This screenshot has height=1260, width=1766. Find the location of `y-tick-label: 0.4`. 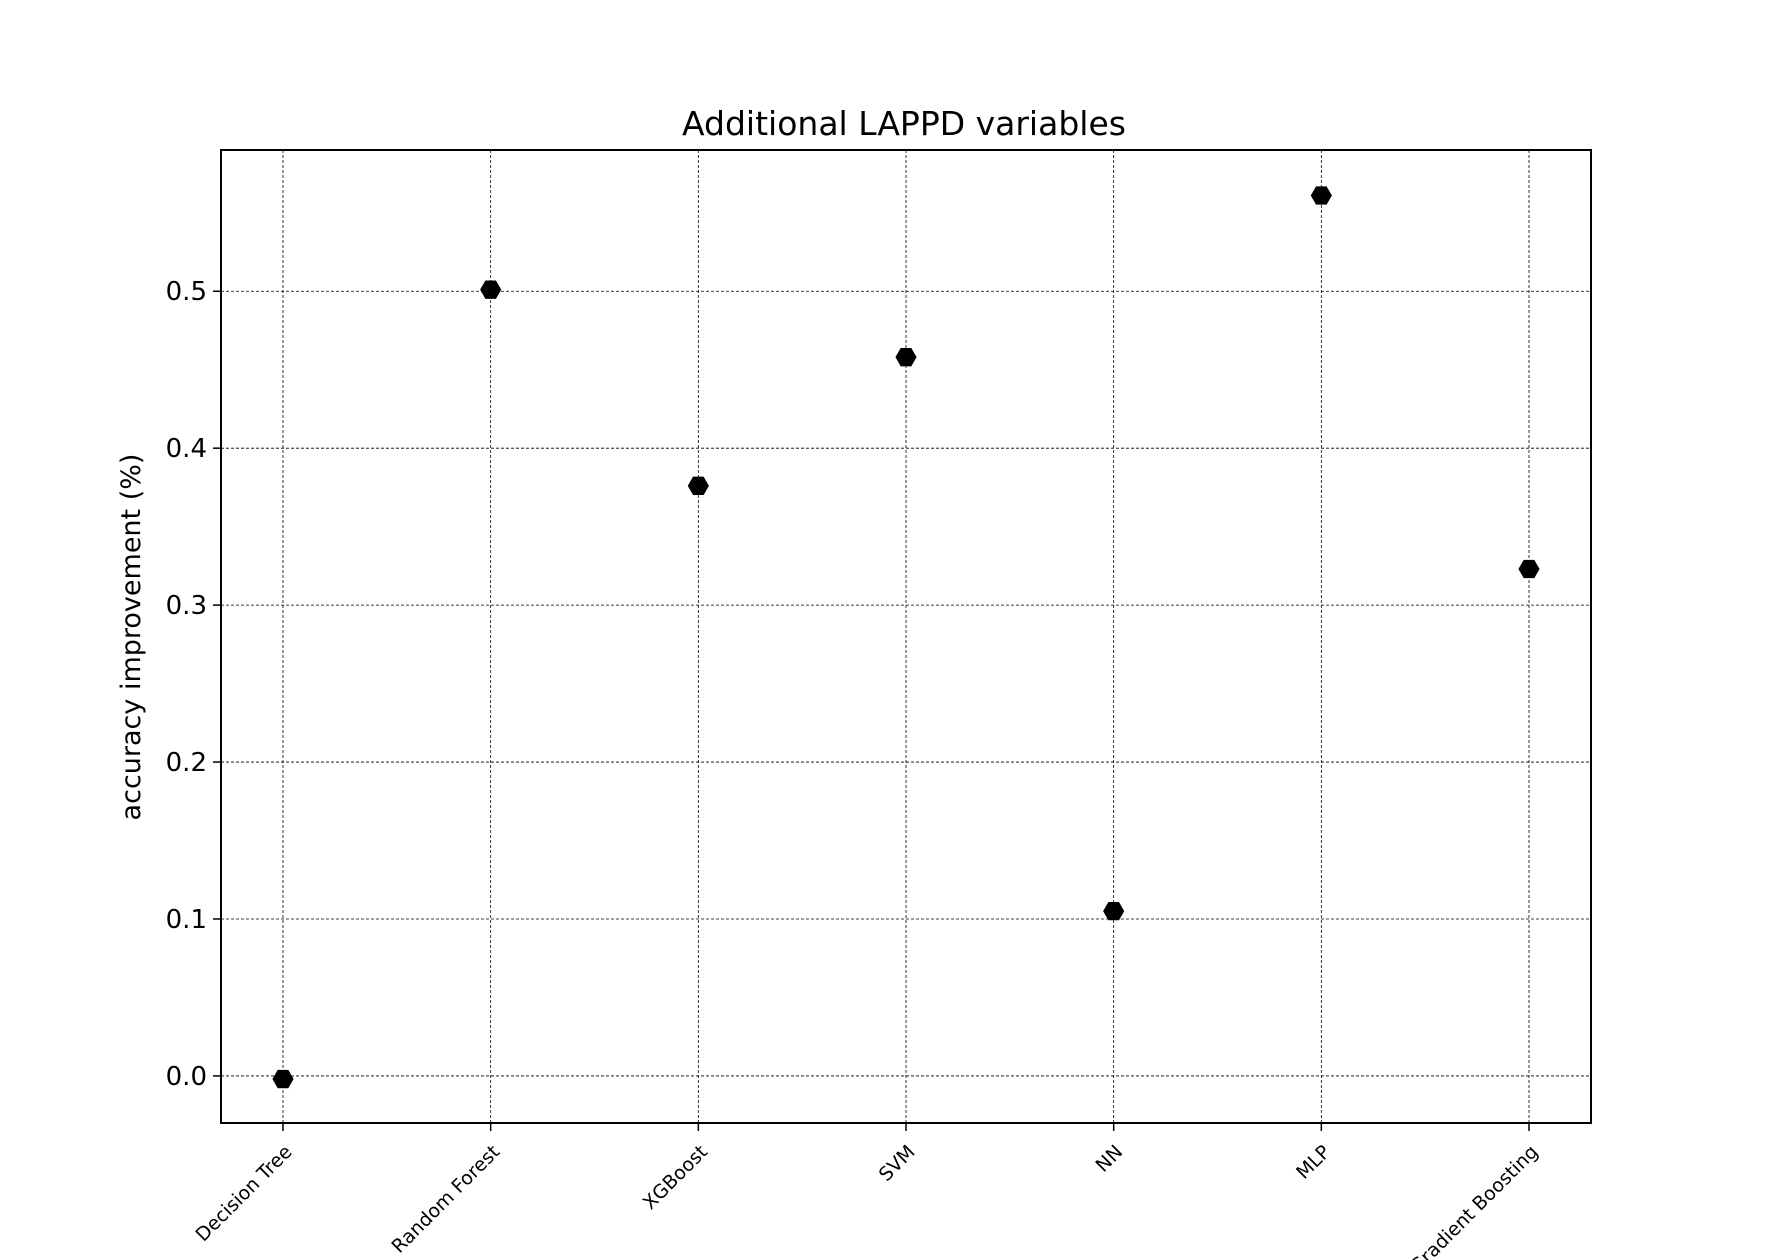

y-tick-label: 0.4 is located at coordinates (186, 449).